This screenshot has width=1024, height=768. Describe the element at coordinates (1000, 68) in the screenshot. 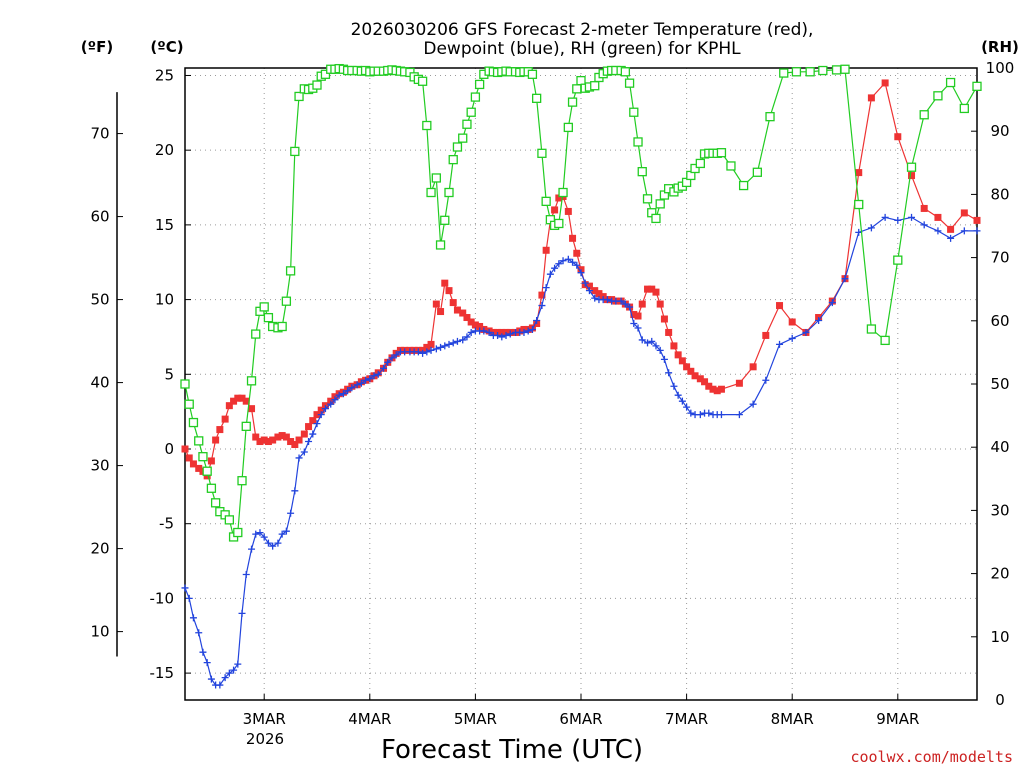

I see `rh-tick-label: 100` at that location.